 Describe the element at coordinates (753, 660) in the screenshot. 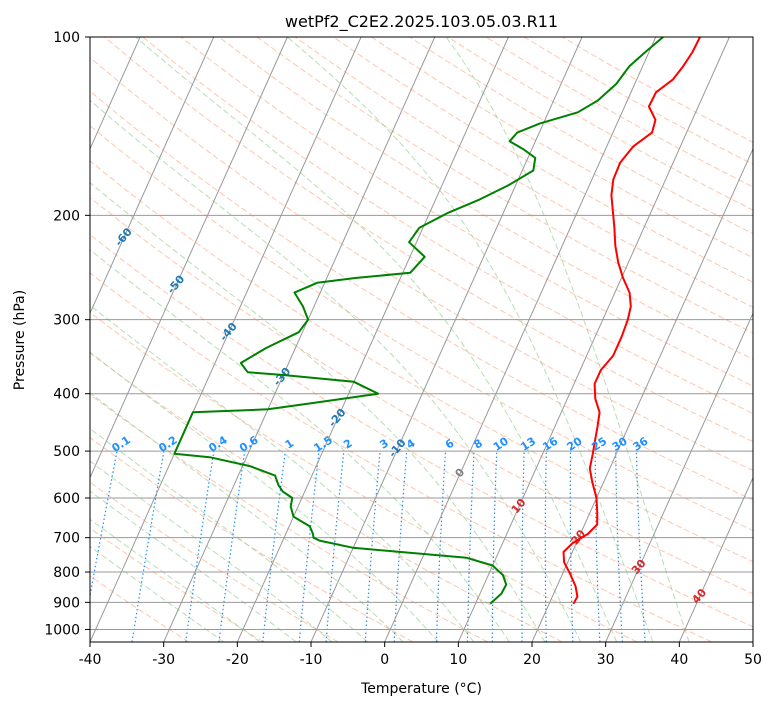

I see `x-tick-label: 50` at that location.